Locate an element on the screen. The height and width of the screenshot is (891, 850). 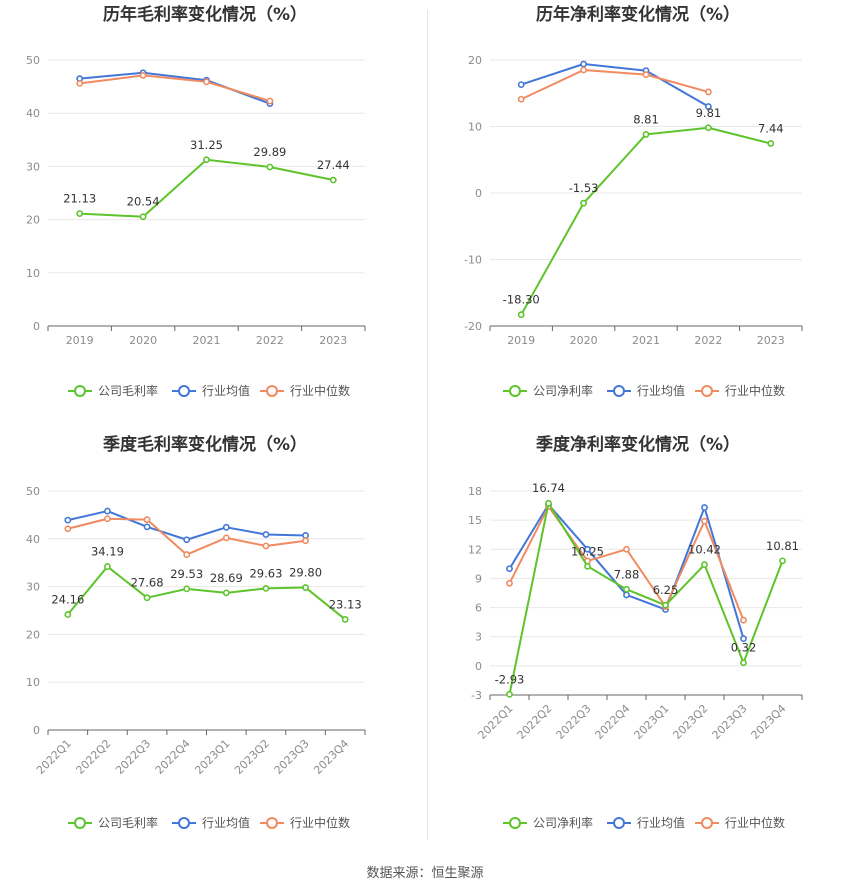
y-tick-label: 20 is located at coordinates (33, 634).